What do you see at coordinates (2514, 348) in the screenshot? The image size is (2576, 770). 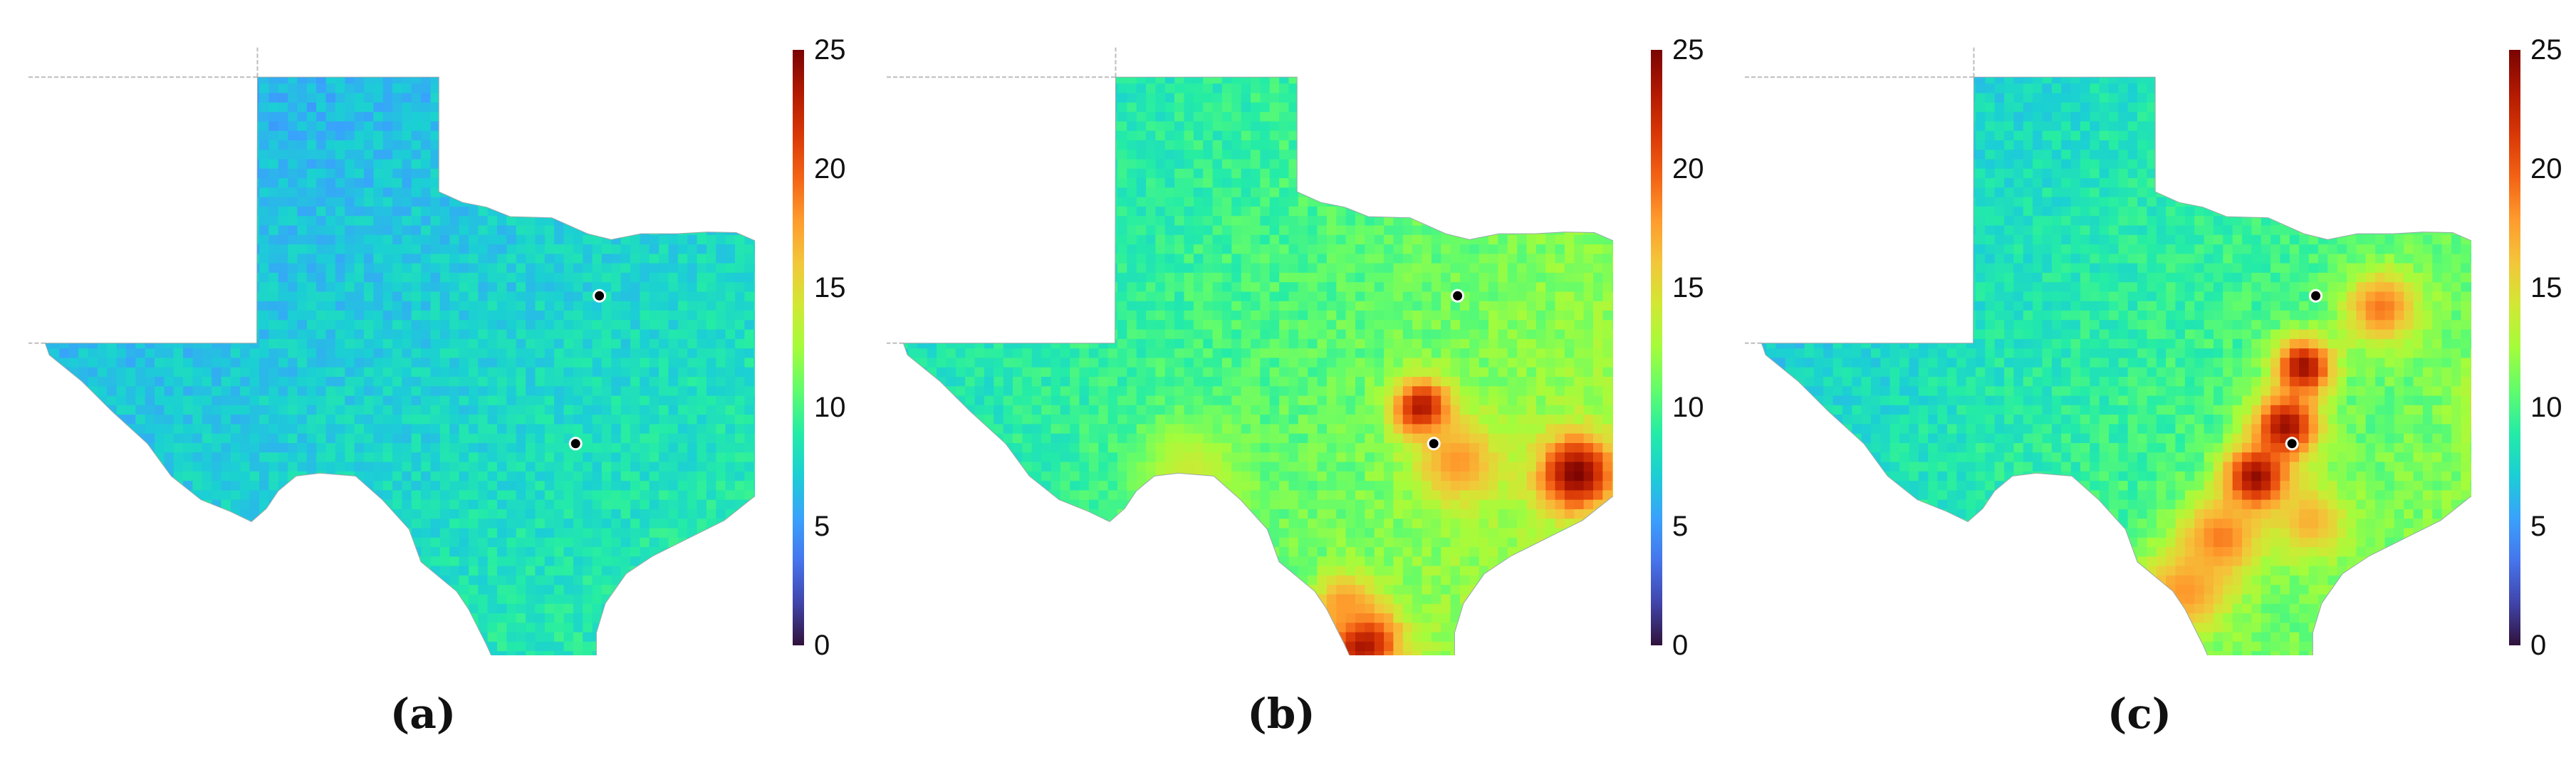 I see `colorbar-c` at bounding box center [2514, 348].